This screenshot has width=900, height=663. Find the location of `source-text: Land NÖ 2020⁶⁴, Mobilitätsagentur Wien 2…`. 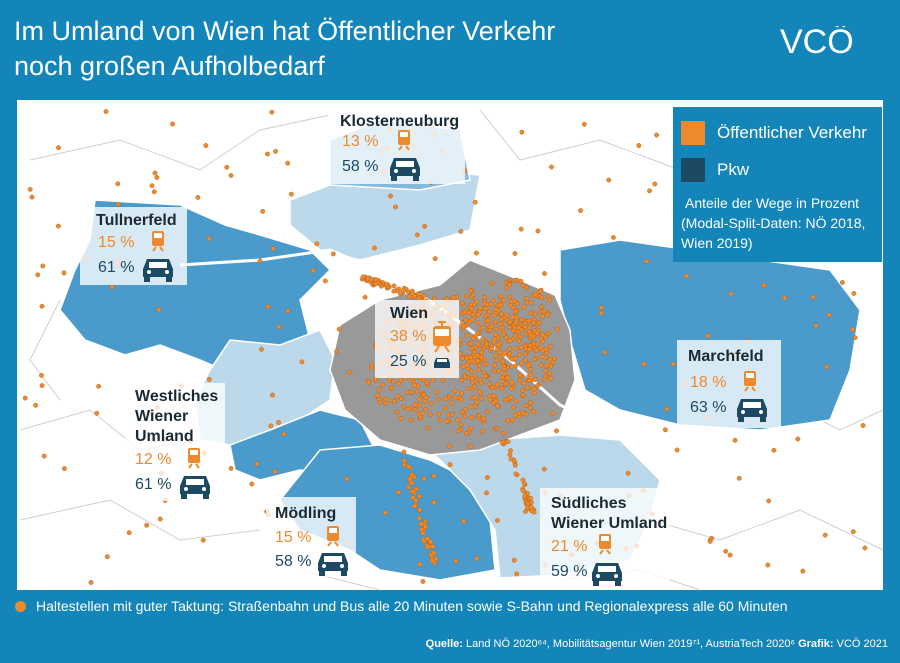

source-text: Land NÖ 2020⁶⁴, Mobilitätsagentur Wien 2… is located at coordinates (631, 644).